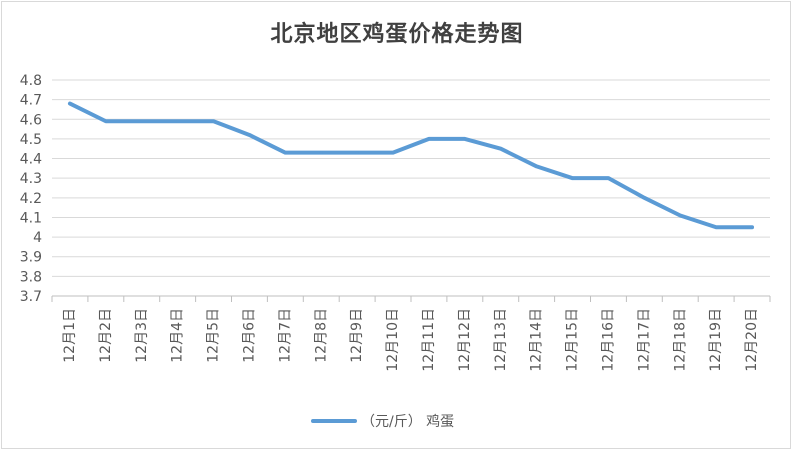 Image resolution: width=794 pixels, height=452 pixels. Describe the element at coordinates (31, 81) in the screenshot. I see `y-tick-label: 4.8` at that location.